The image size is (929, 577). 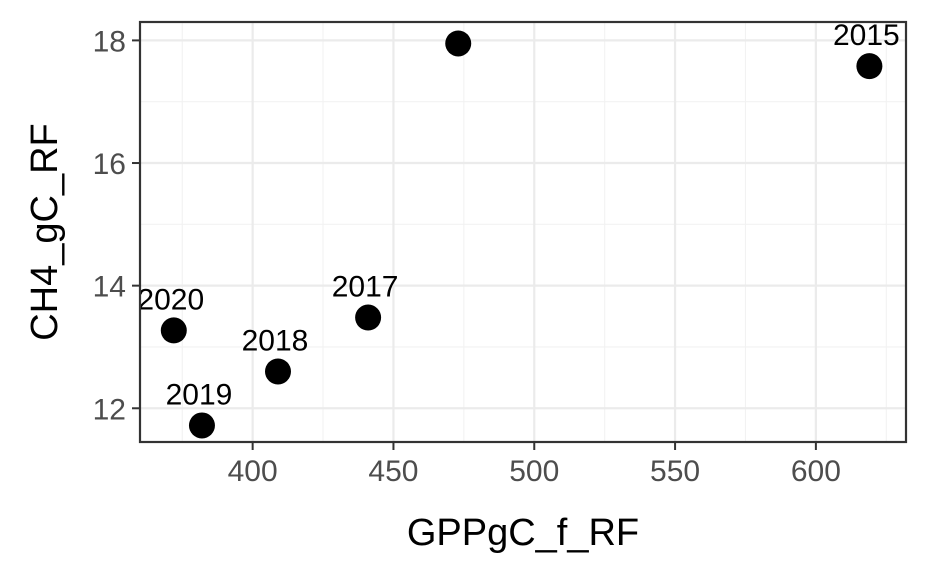 I want to click on data-point-label: 2019, so click(x=199, y=394).